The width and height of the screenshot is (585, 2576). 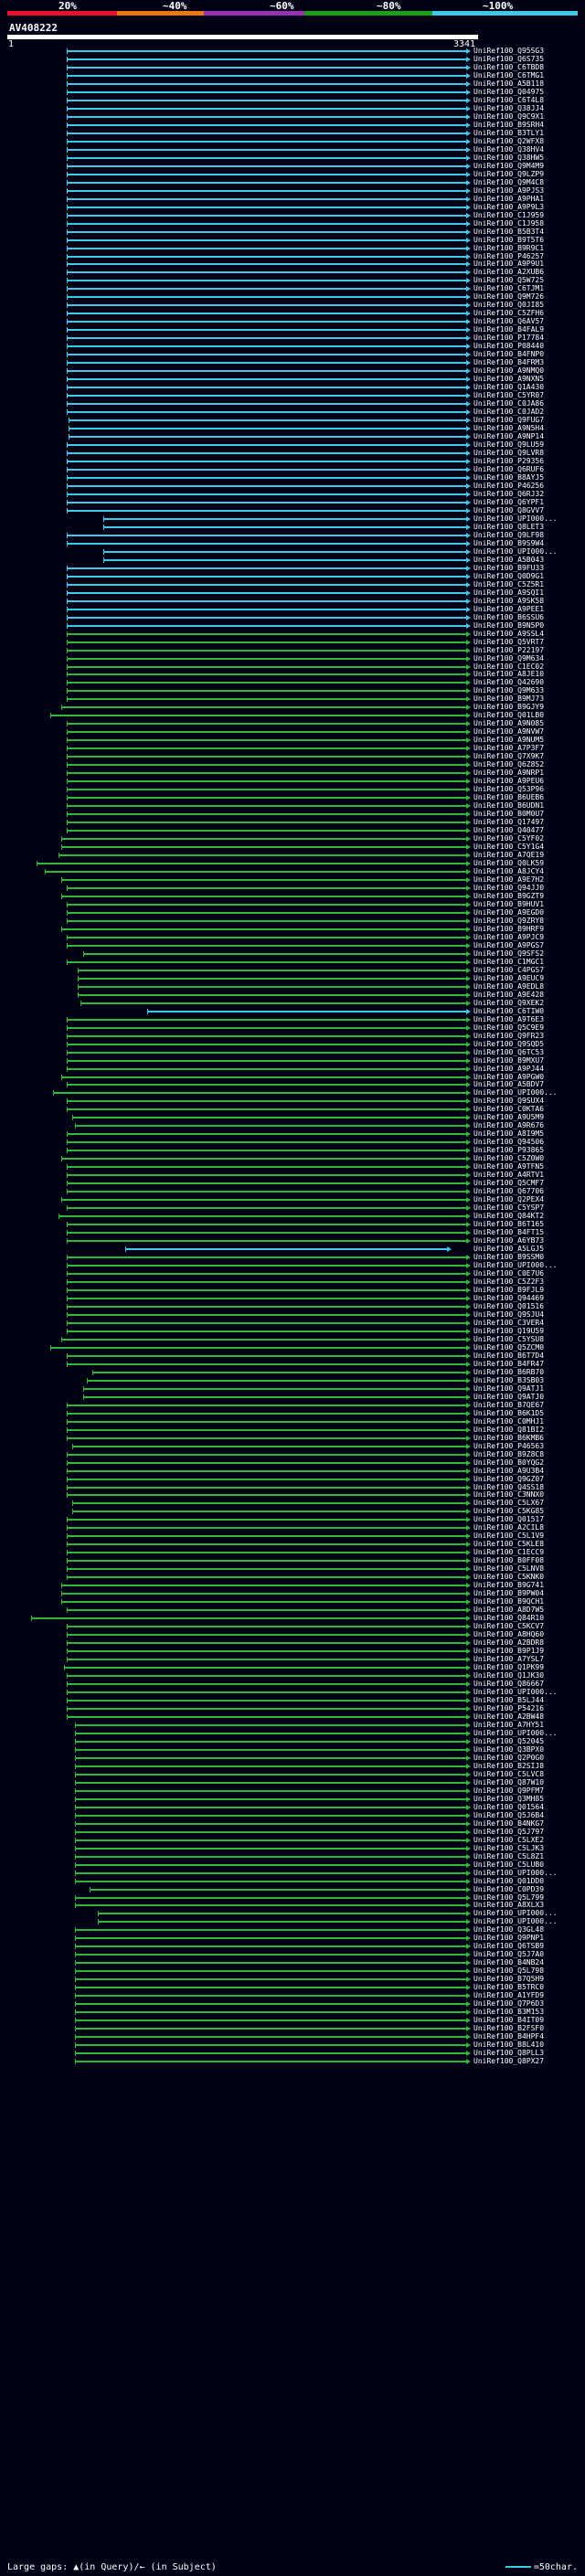 I want to click on hit-label: UniRef100_A9SSL4, so click(x=509, y=633).